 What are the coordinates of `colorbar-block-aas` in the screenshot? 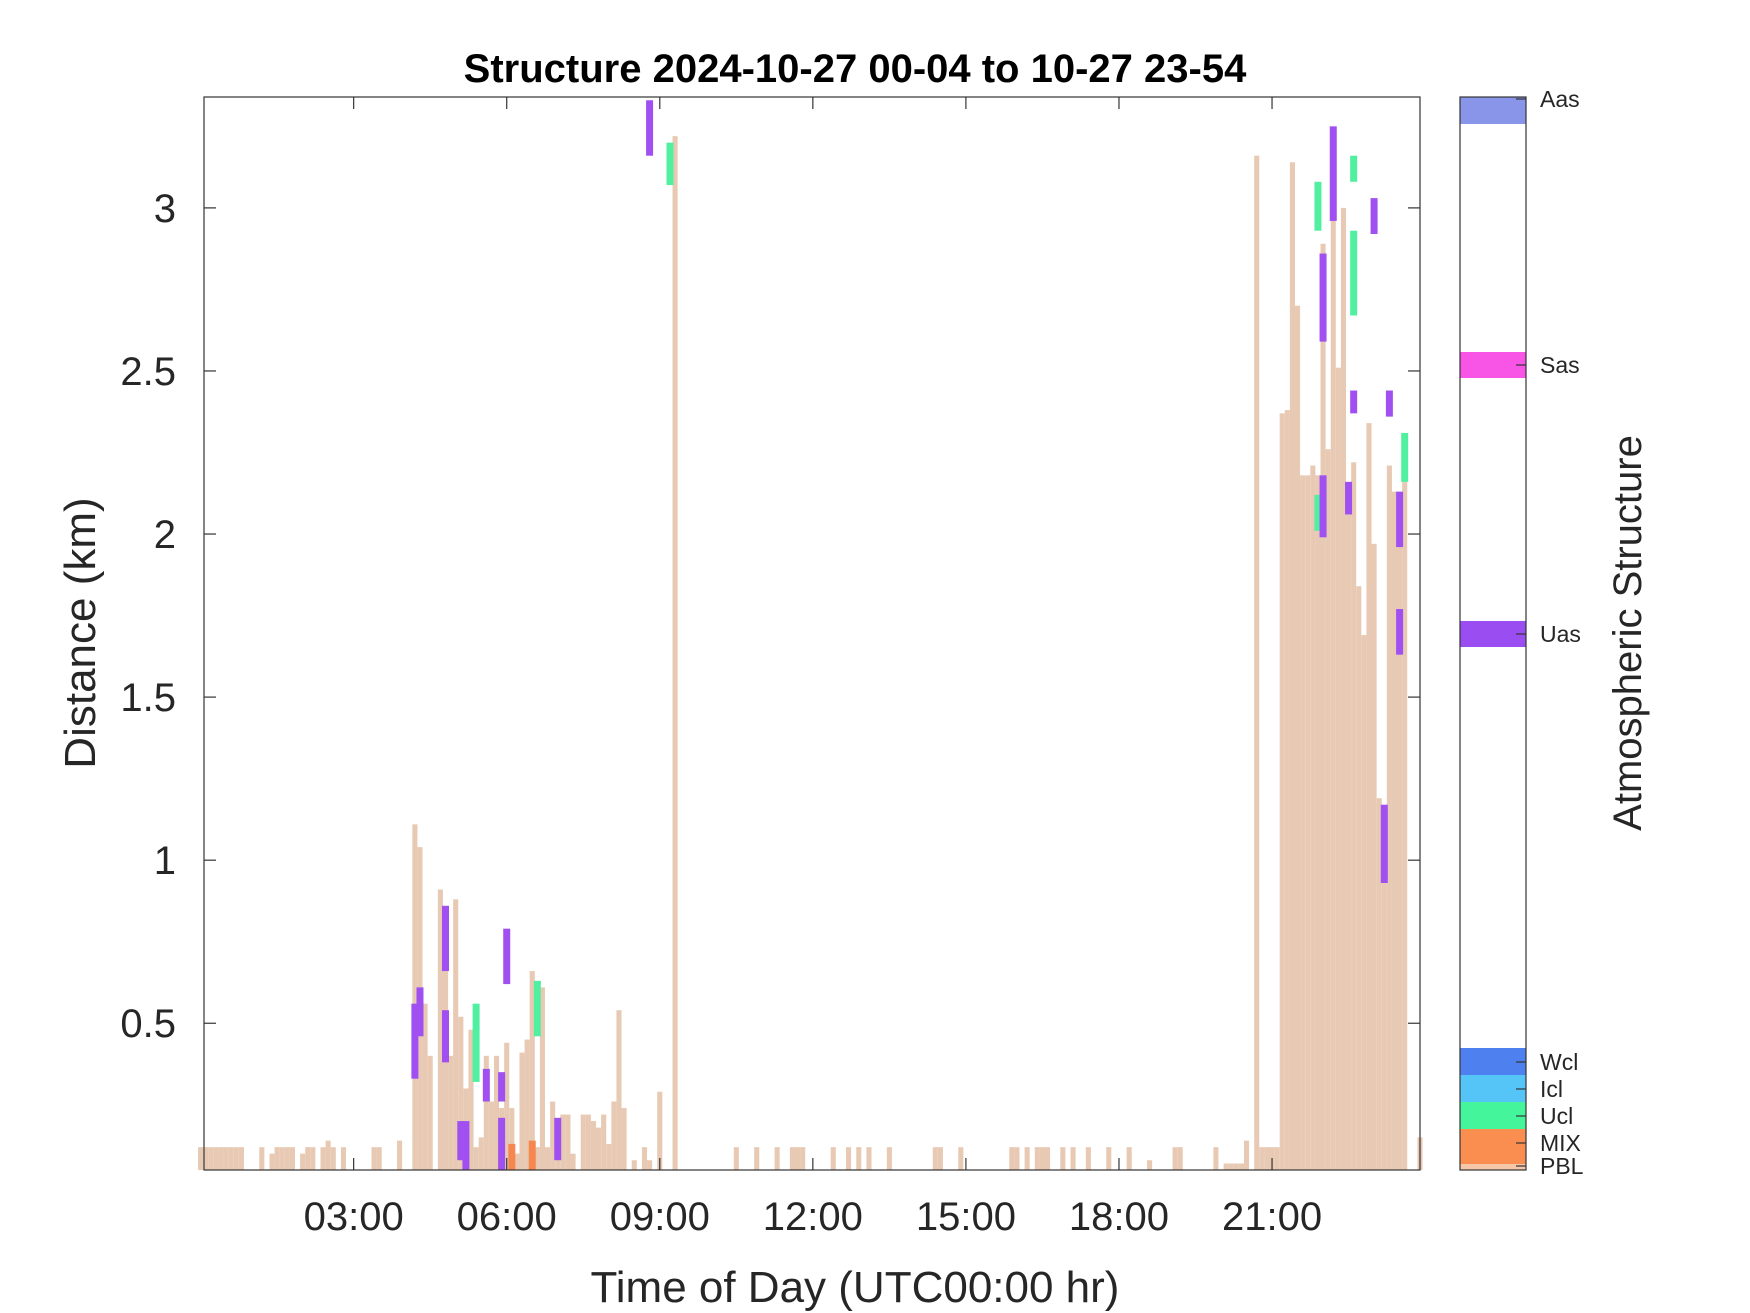 It's located at (1493, 110).